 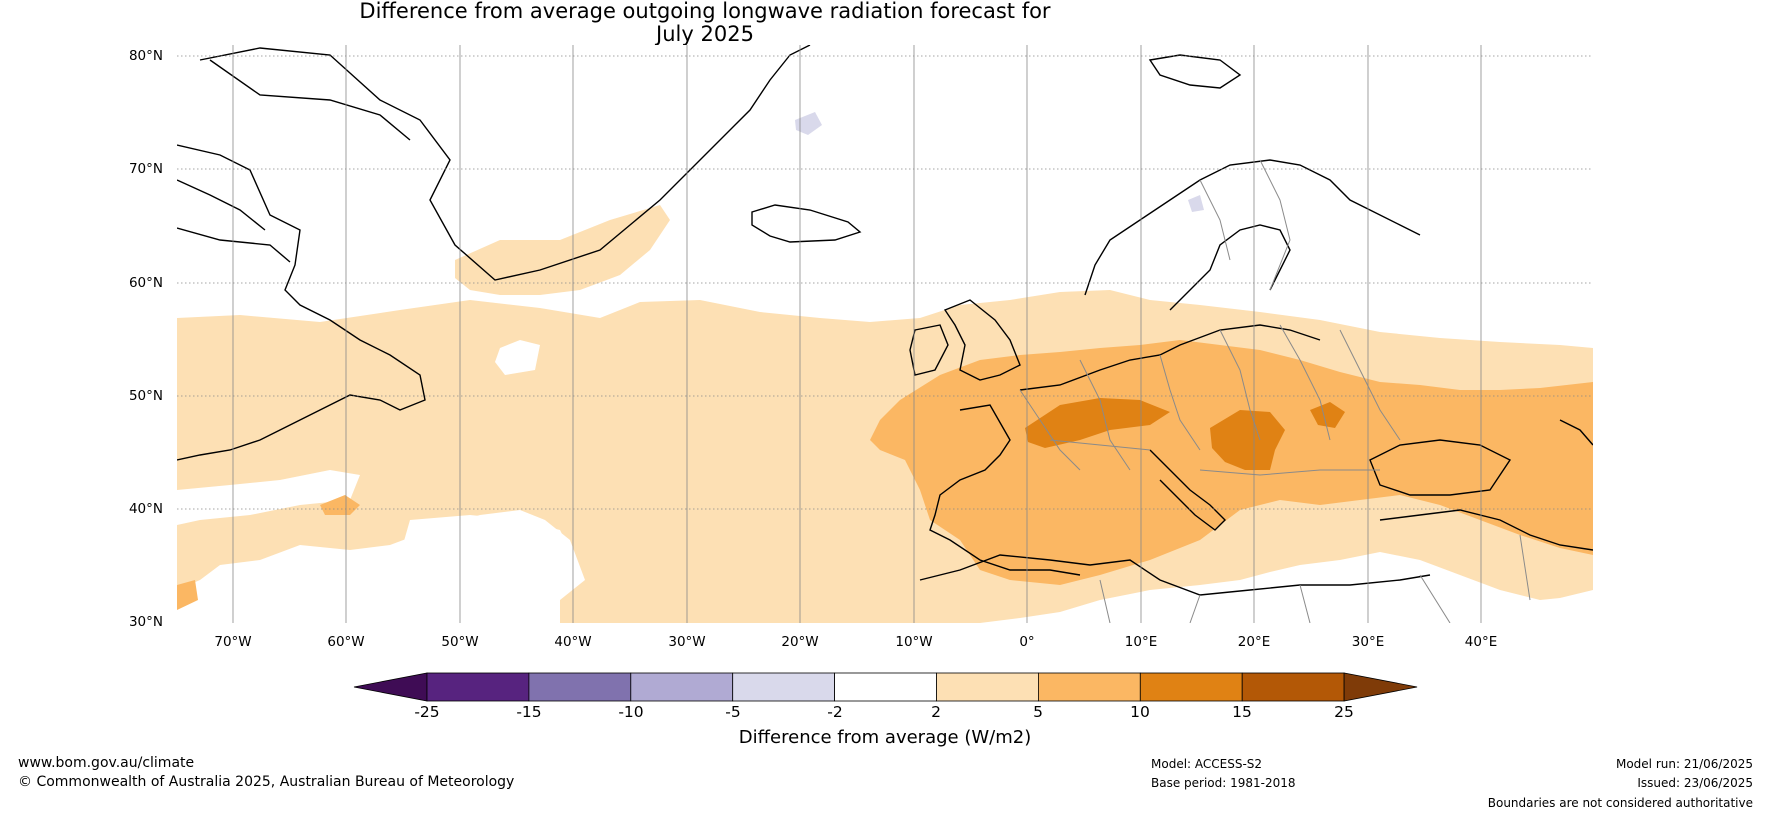 What do you see at coordinates (145, 169) in the screenshot?
I see `lat-label-70n: 70°N` at bounding box center [145, 169].